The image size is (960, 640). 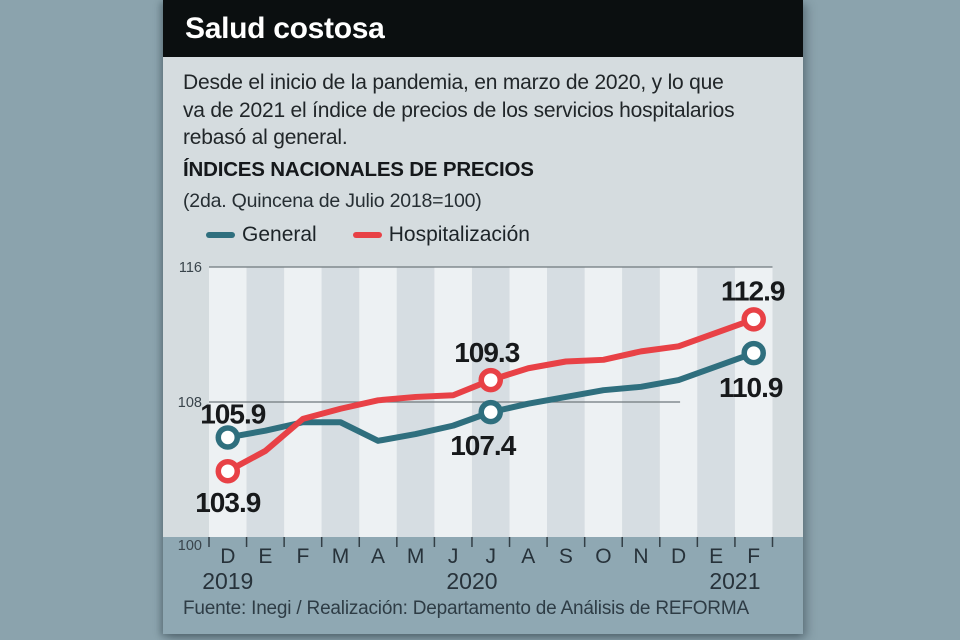 I want to click on data-label: 109.3, so click(x=486, y=352).